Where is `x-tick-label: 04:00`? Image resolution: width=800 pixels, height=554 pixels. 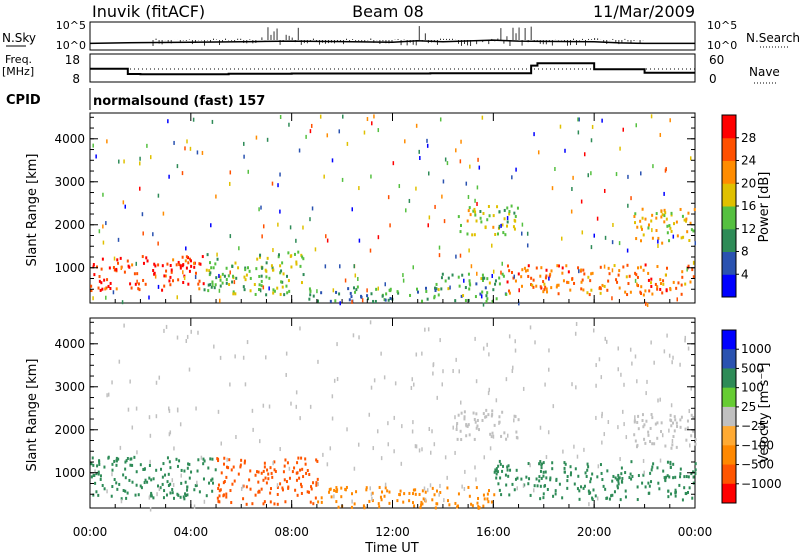 x-tick-label: 04:00 is located at coordinates (191, 532).